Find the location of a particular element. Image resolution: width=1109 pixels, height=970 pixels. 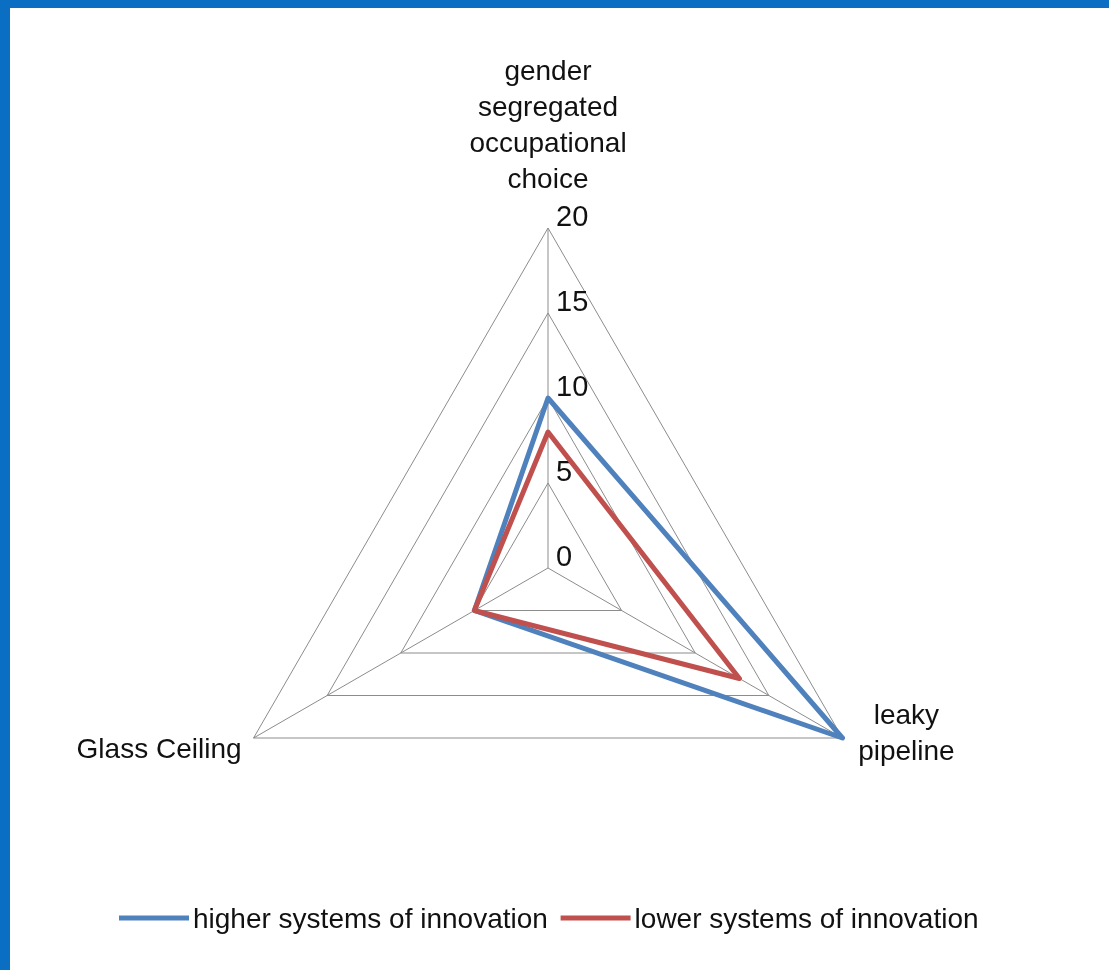

legend-label: lower systems of innovation is located at coordinates (806, 918).